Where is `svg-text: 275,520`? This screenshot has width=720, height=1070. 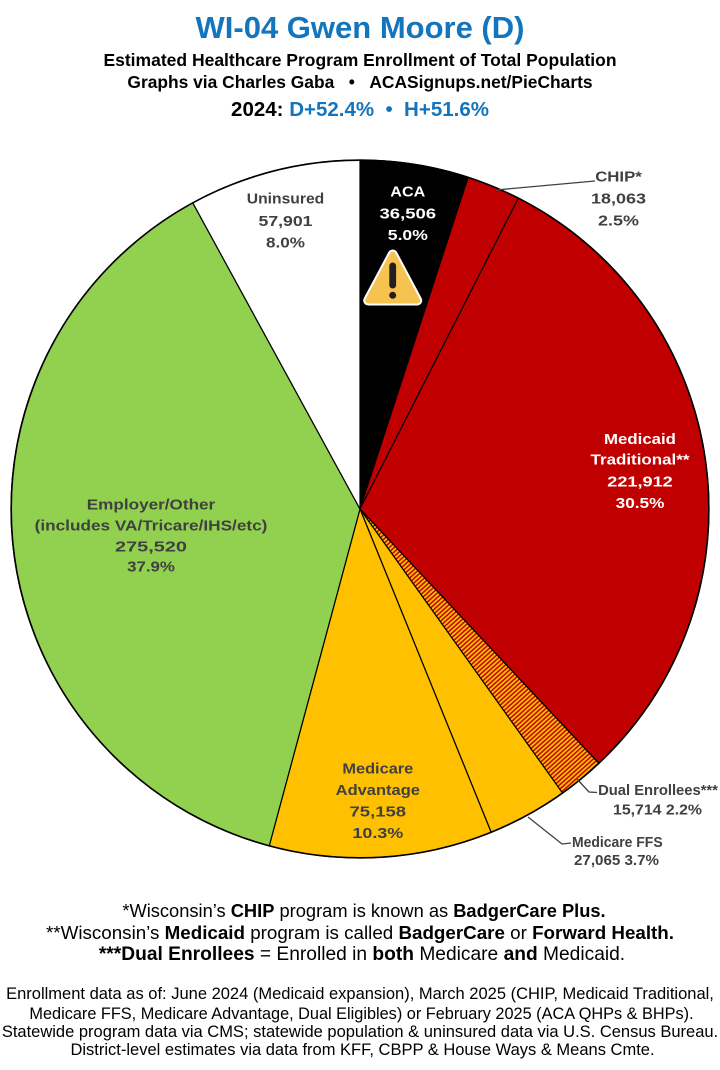
svg-text: 275,520 is located at coordinates (151, 546).